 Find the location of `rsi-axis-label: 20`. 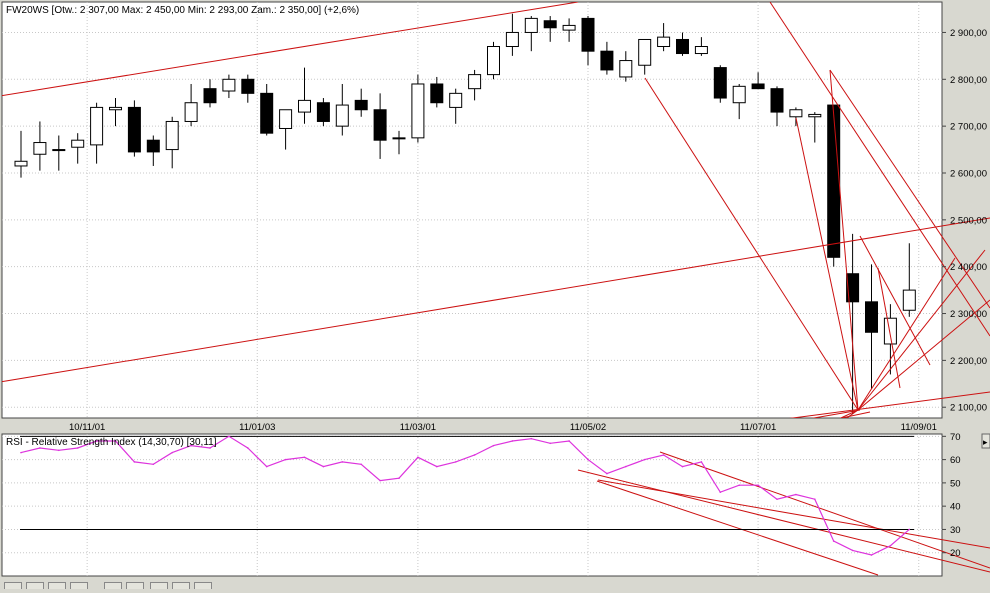

rsi-axis-label: 20 is located at coordinates (955, 553).